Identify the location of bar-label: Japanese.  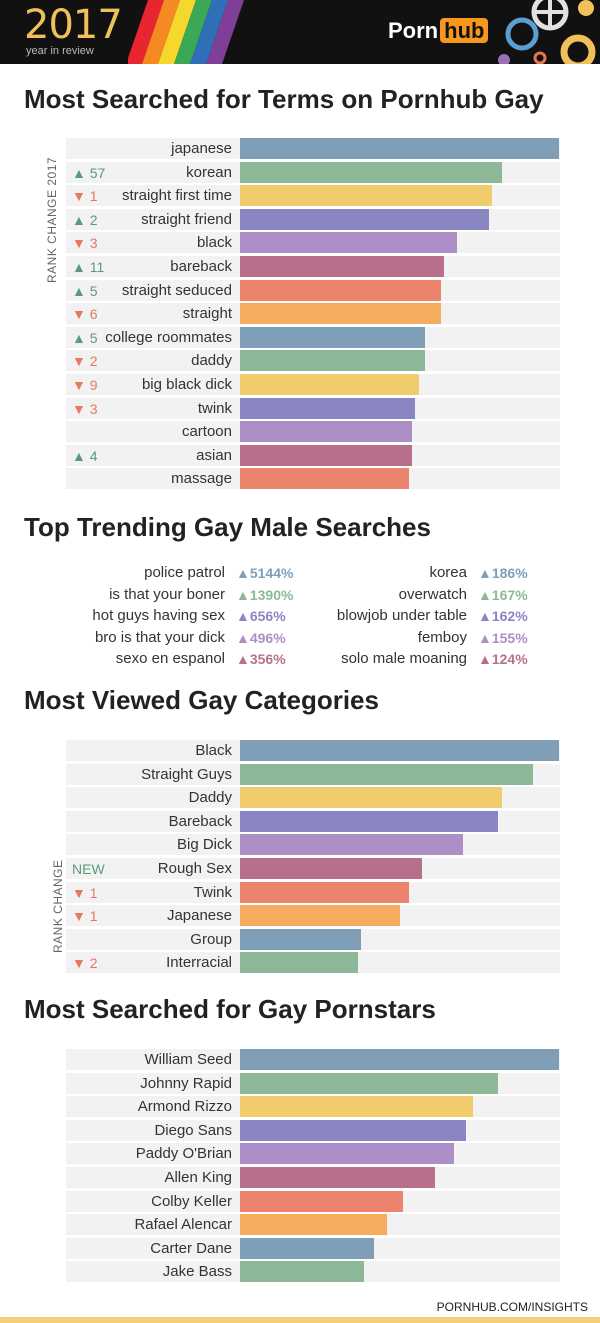
(199, 916).